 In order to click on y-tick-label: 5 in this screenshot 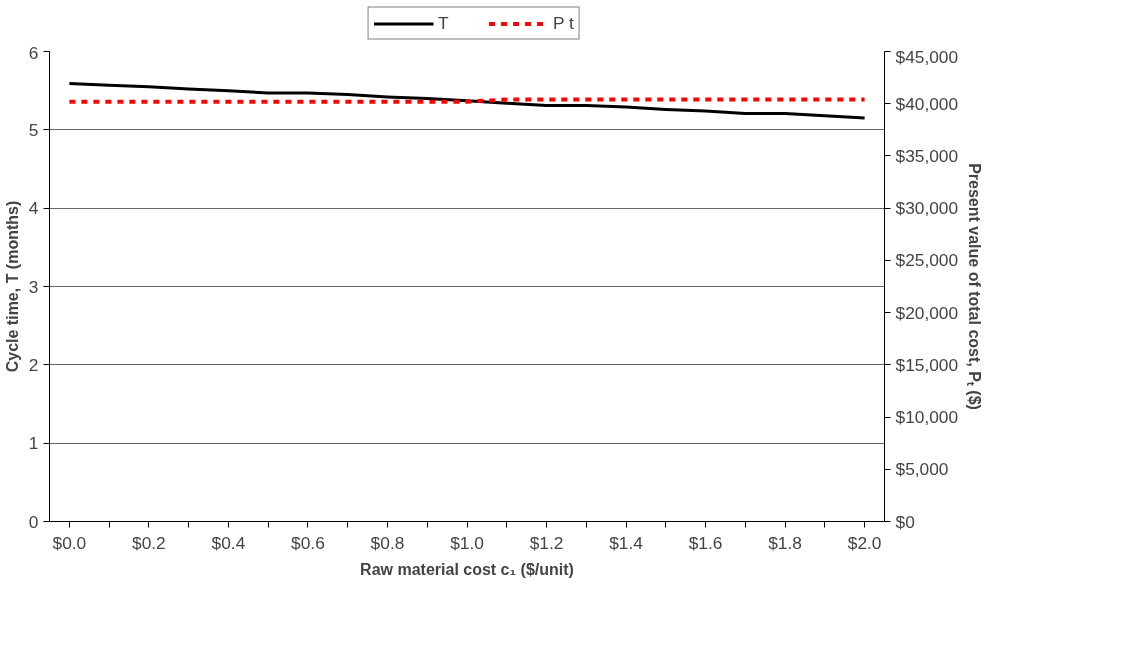, I will do `click(33, 129)`.